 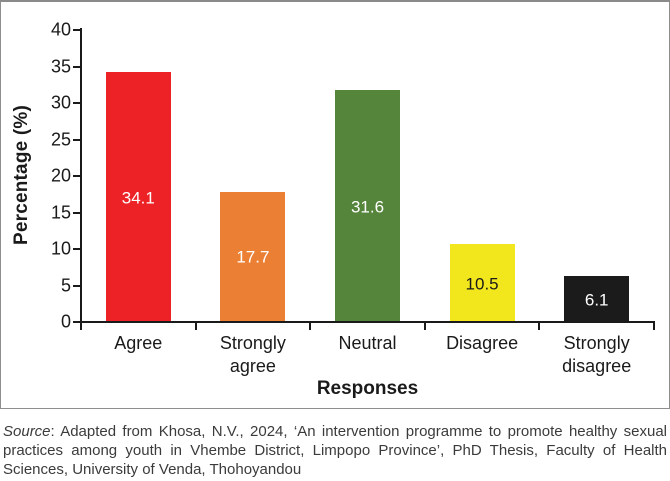 I want to click on category-label: Neutral, so click(x=367, y=343).